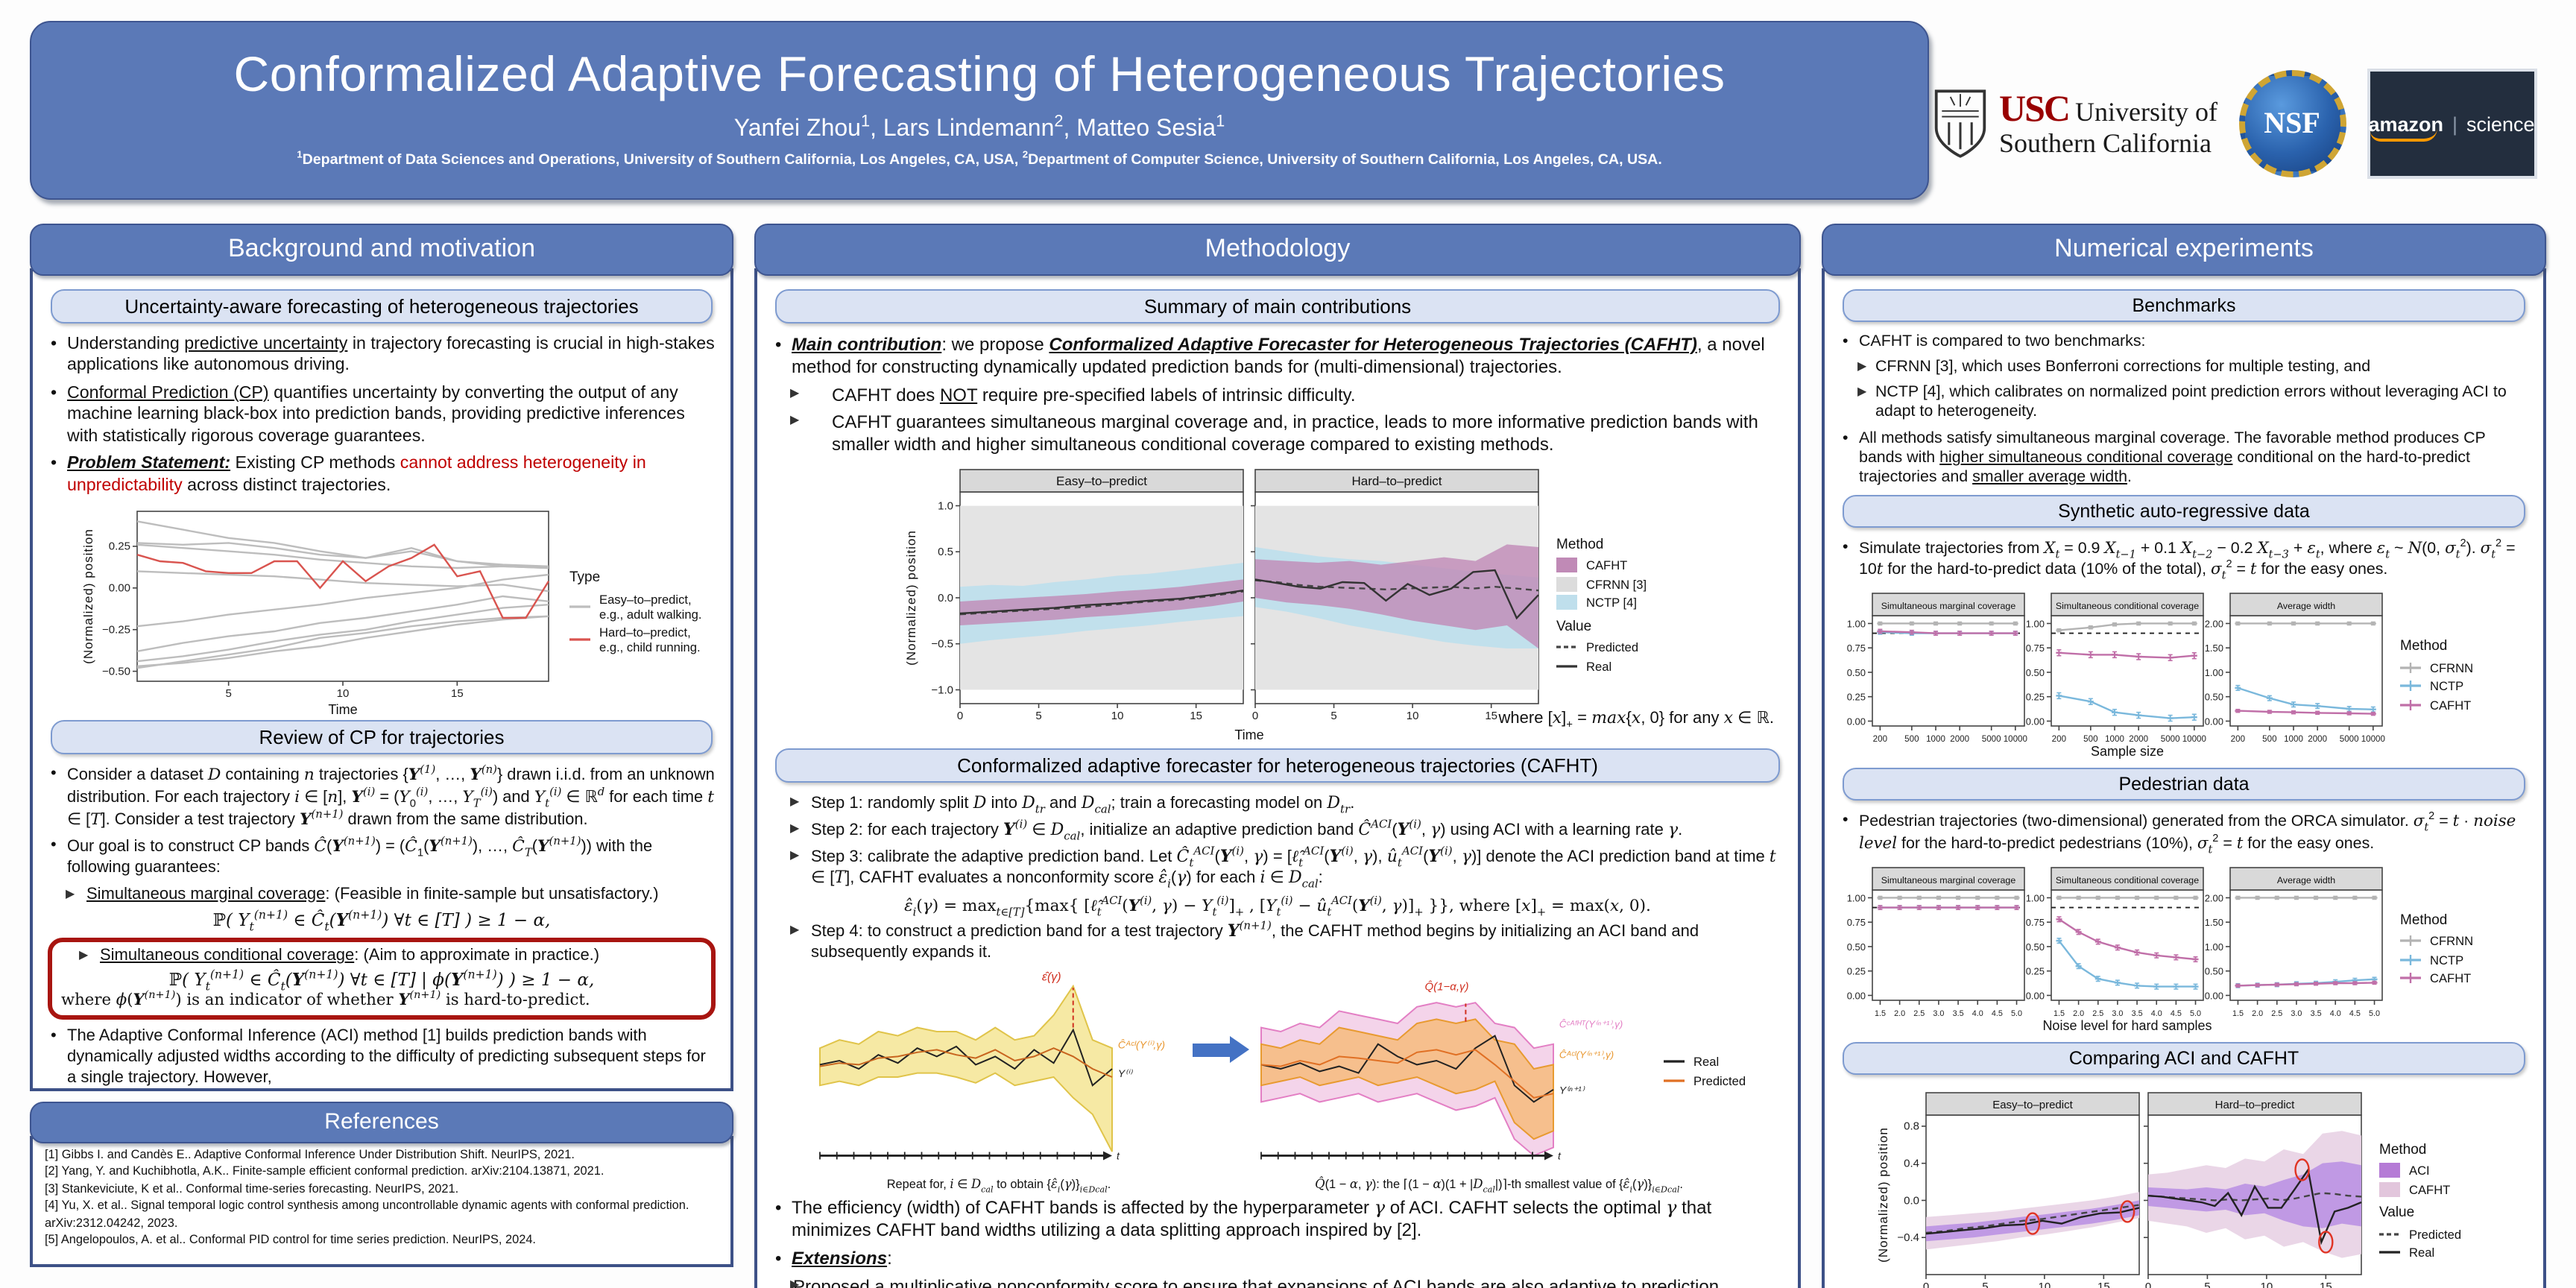 The width and height of the screenshot is (2576, 1288). Describe the element at coordinates (2437, 941) in the screenshot. I see `legend-item: CFRNN` at that location.